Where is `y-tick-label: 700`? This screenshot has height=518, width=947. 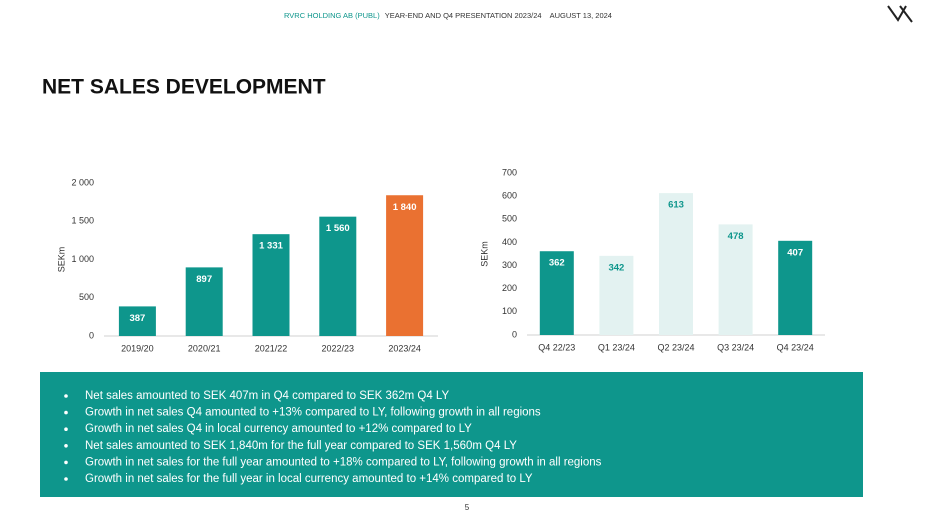 y-tick-label: 700 is located at coordinates (509, 172).